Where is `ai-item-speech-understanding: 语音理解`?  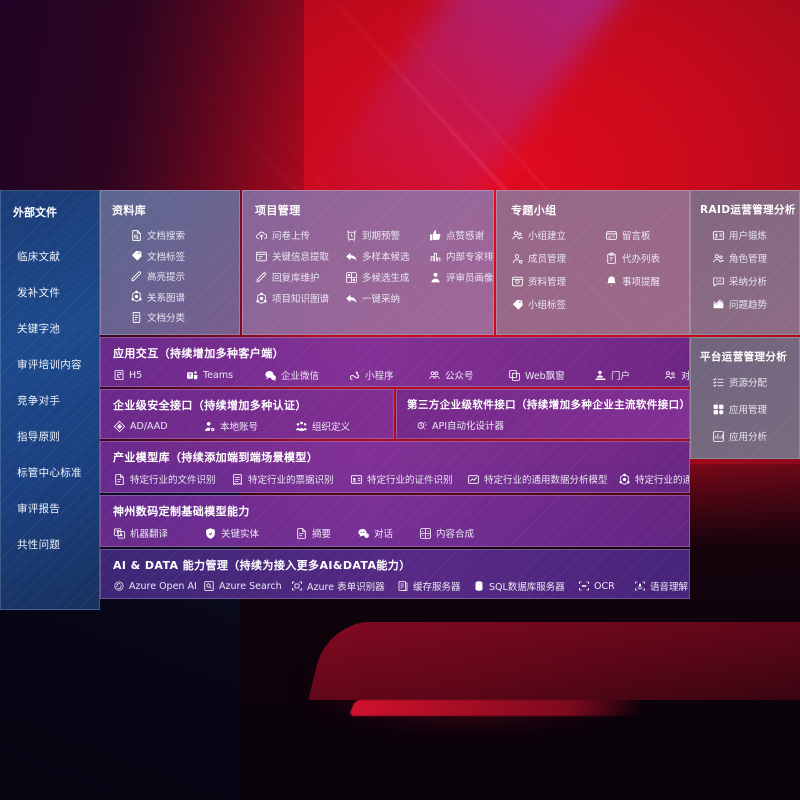 ai-item-speech-understanding: 语音理解 is located at coordinates (661, 586).